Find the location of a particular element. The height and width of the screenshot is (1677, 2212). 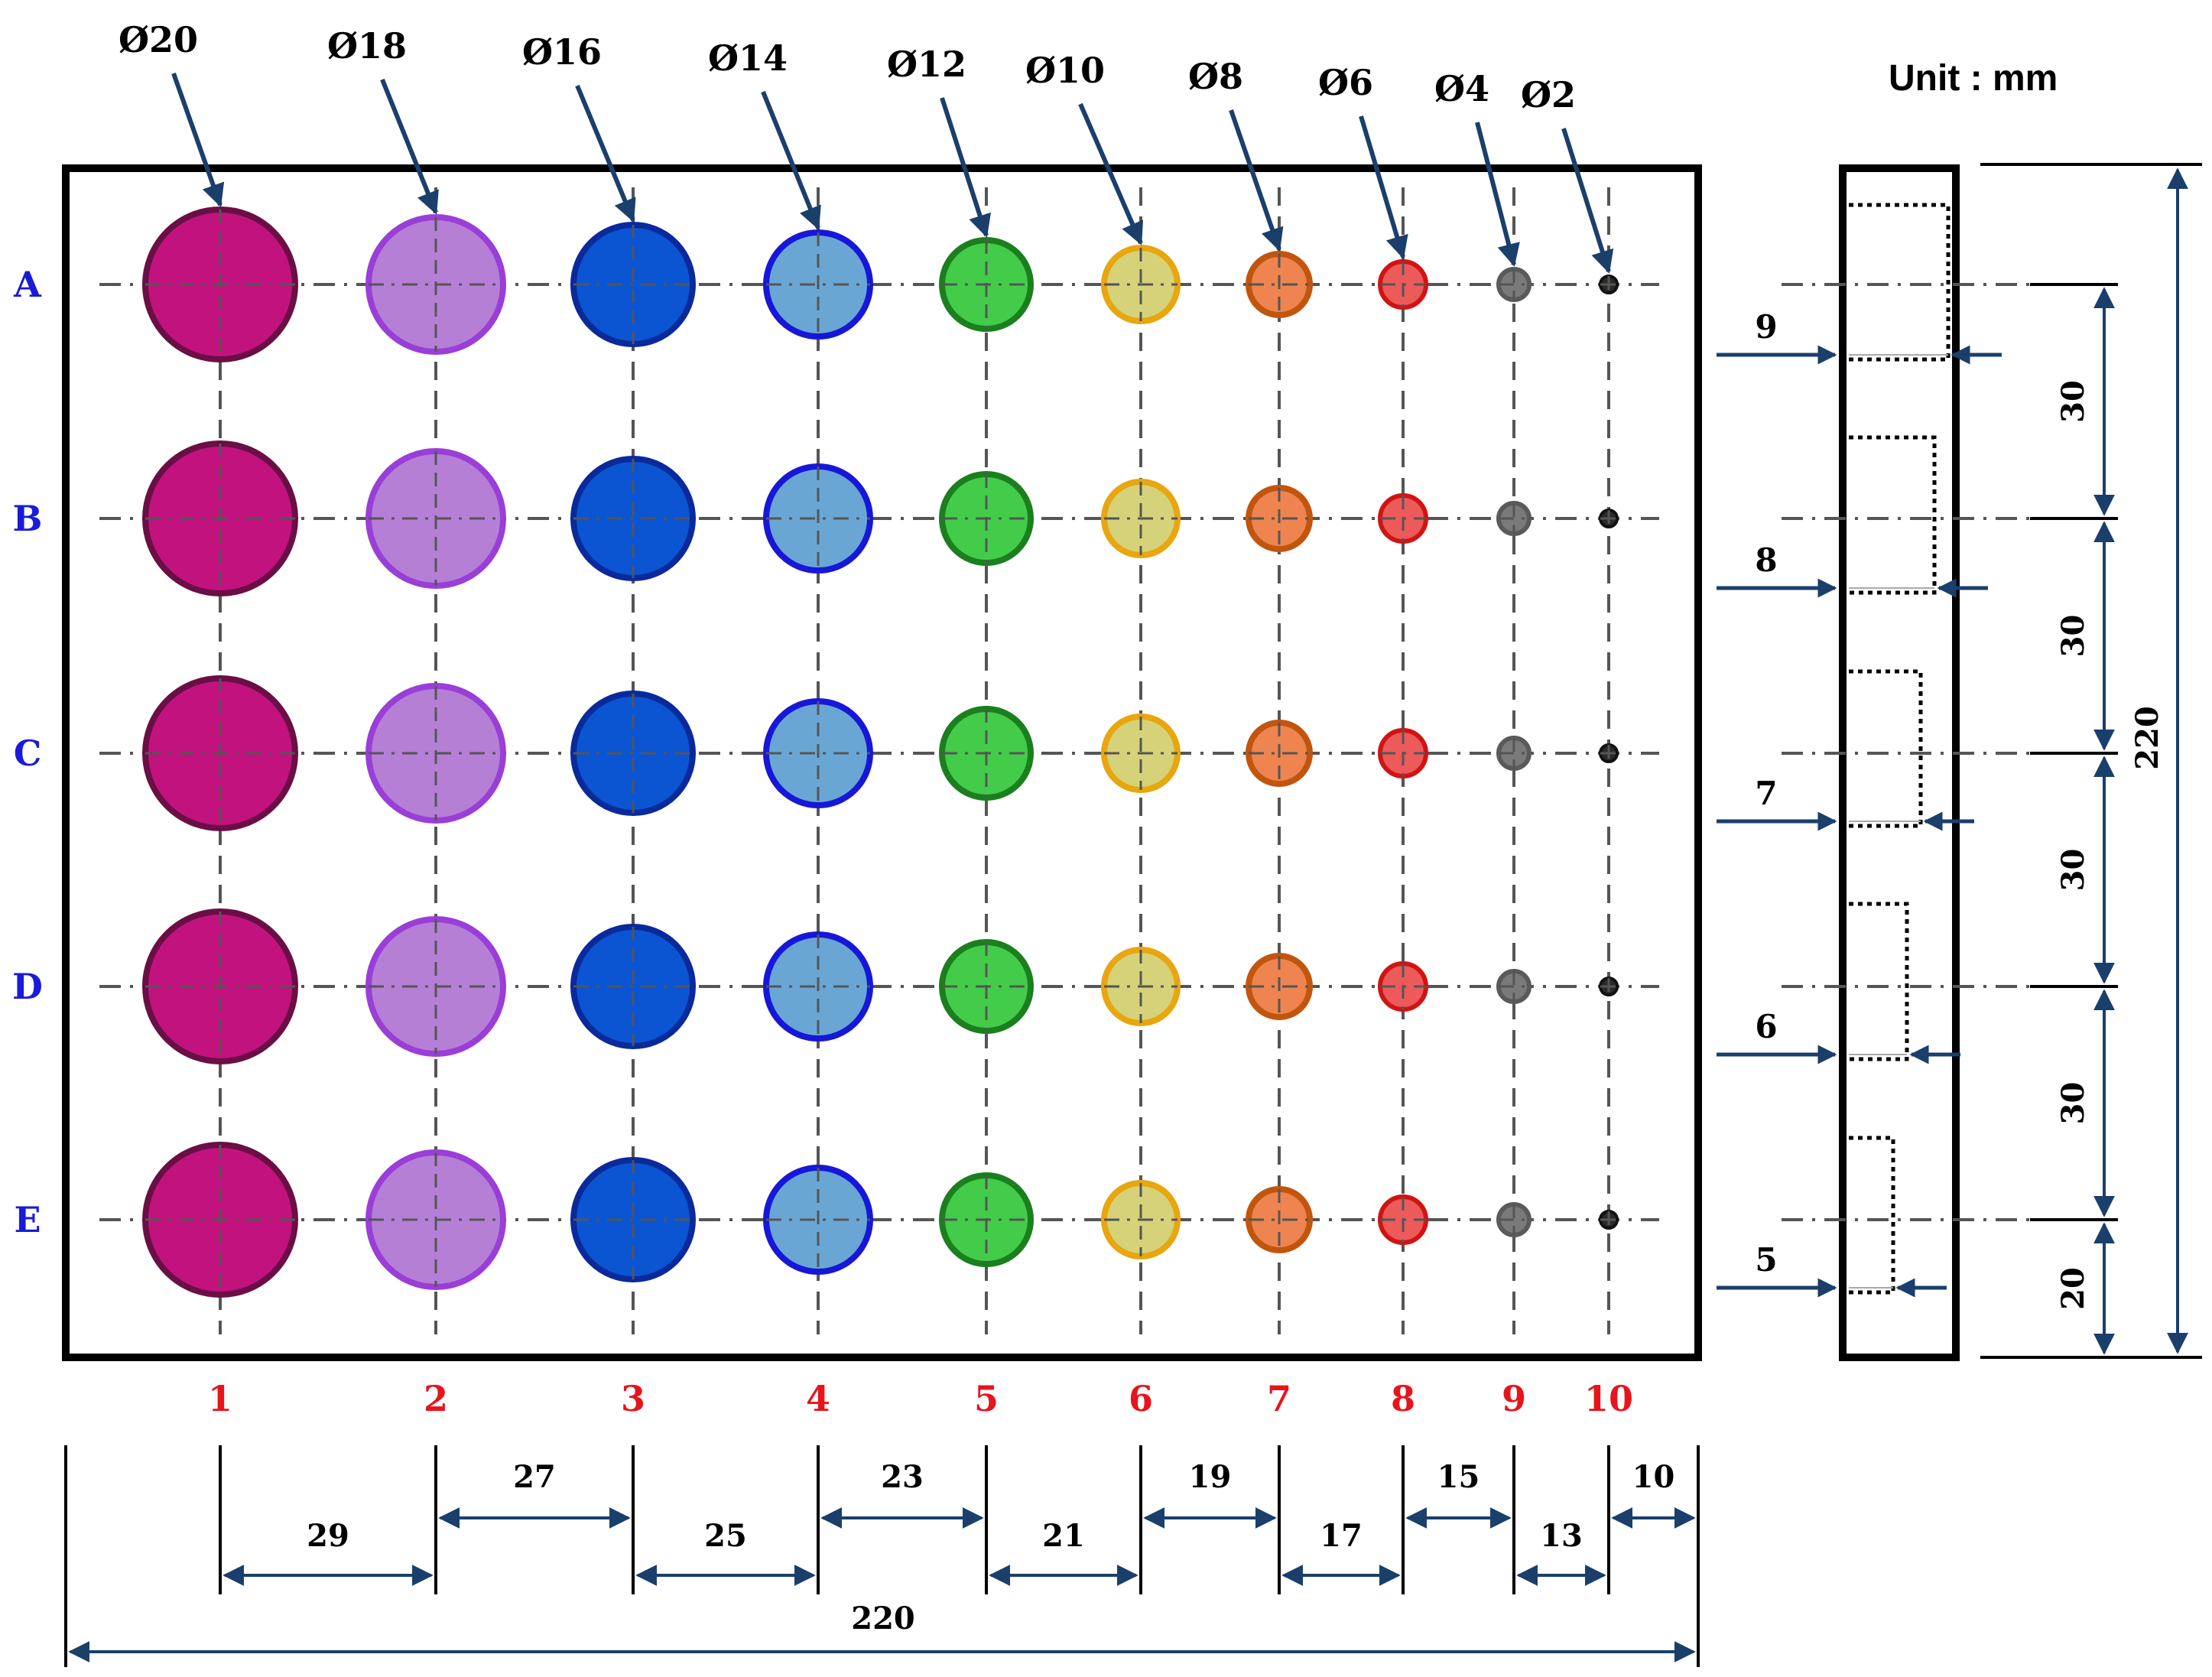

total-height-label: 220 is located at coordinates (2147, 738).